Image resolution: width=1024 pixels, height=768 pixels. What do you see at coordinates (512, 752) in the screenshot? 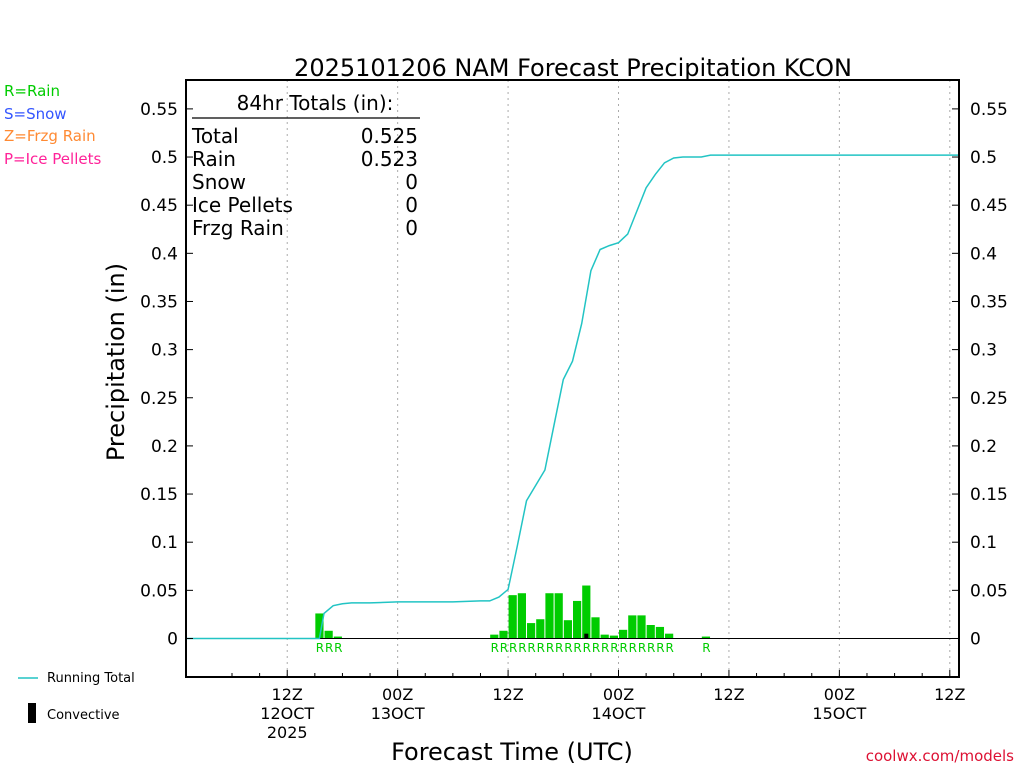
I see `x-axis-label: Forecast Time (UTC)` at bounding box center [512, 752].